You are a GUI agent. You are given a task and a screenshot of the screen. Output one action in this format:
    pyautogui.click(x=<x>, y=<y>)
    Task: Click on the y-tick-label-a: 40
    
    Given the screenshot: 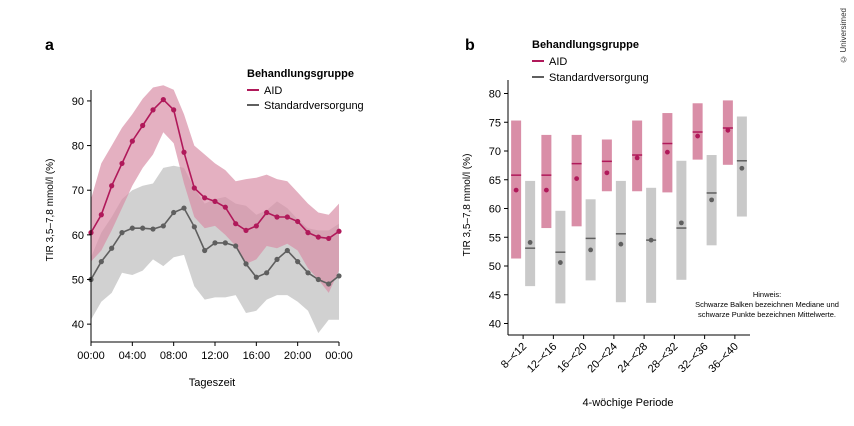 What is the action you would take?
    pyautogui.click(x=78, y=325)
    